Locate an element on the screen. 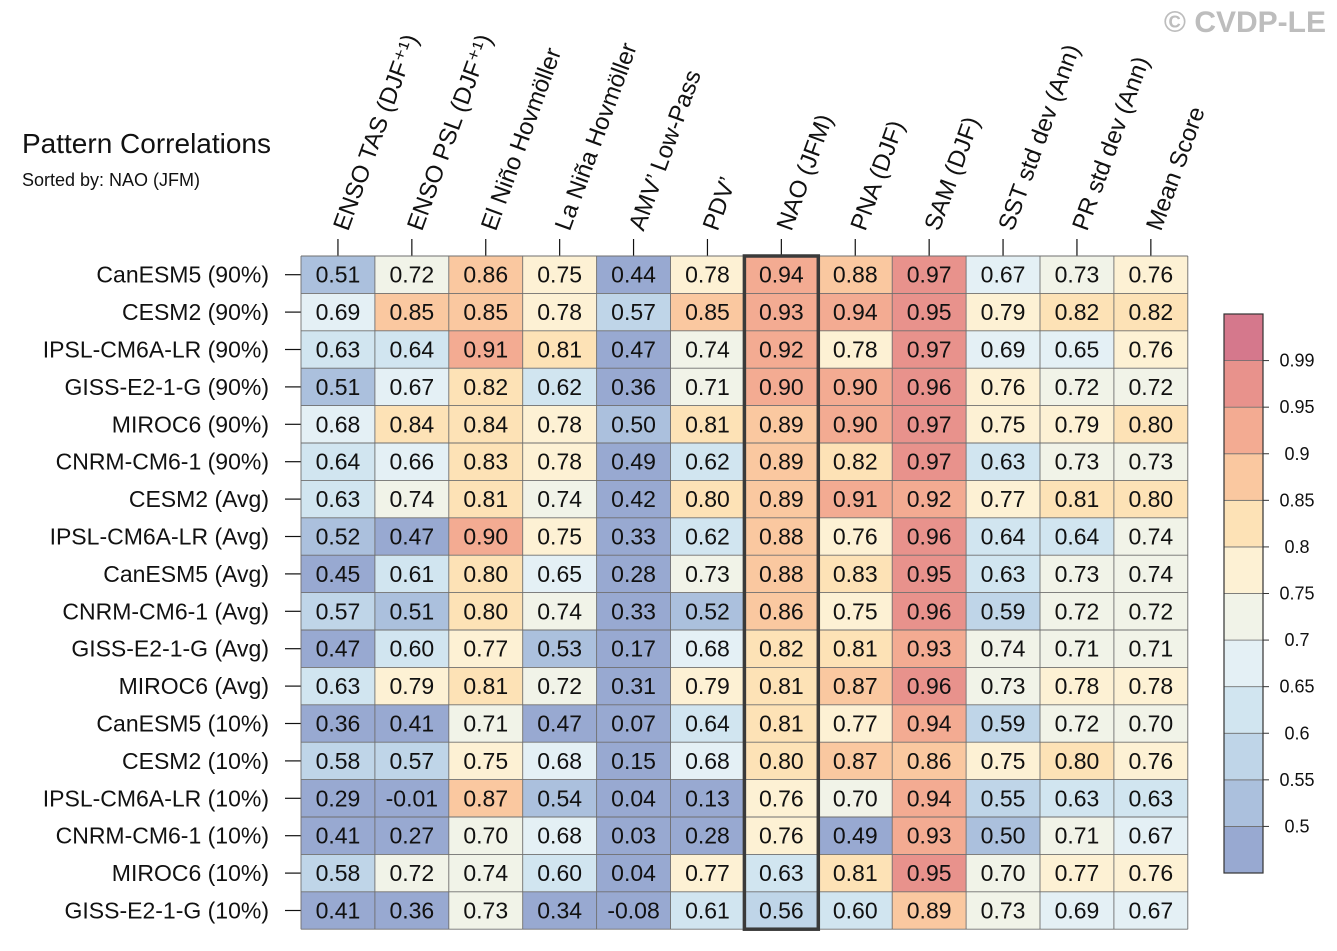 The image size is (1337, 951). cell-value: 0.79 is located at coordinates (707, 686).